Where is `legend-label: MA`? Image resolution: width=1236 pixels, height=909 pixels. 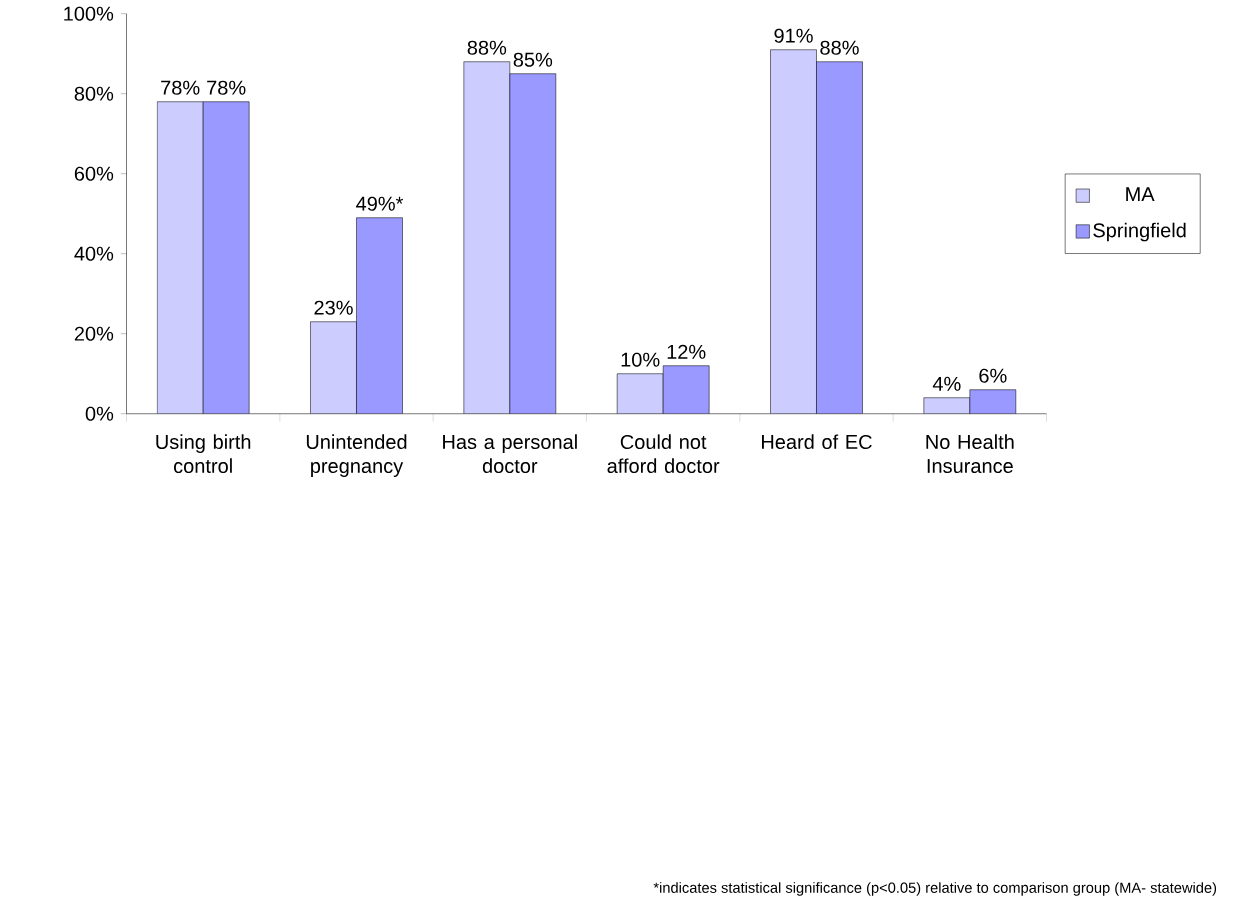 legend-label: MA is located at coordinates (1140, 194).